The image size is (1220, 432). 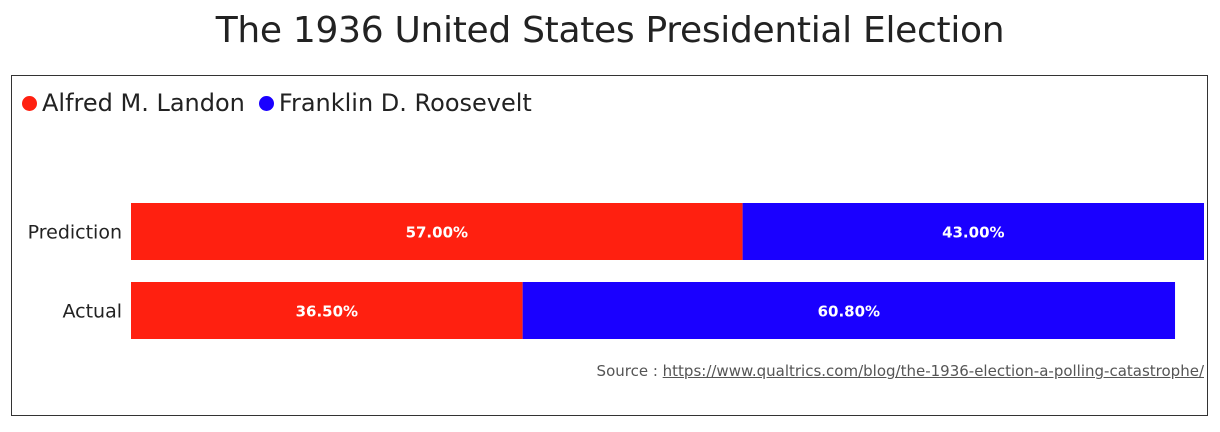 What do you see at coordinates (629, 371) in the screenshot?
I see `source-prefix: Source :` at bounding box center [629, 371].